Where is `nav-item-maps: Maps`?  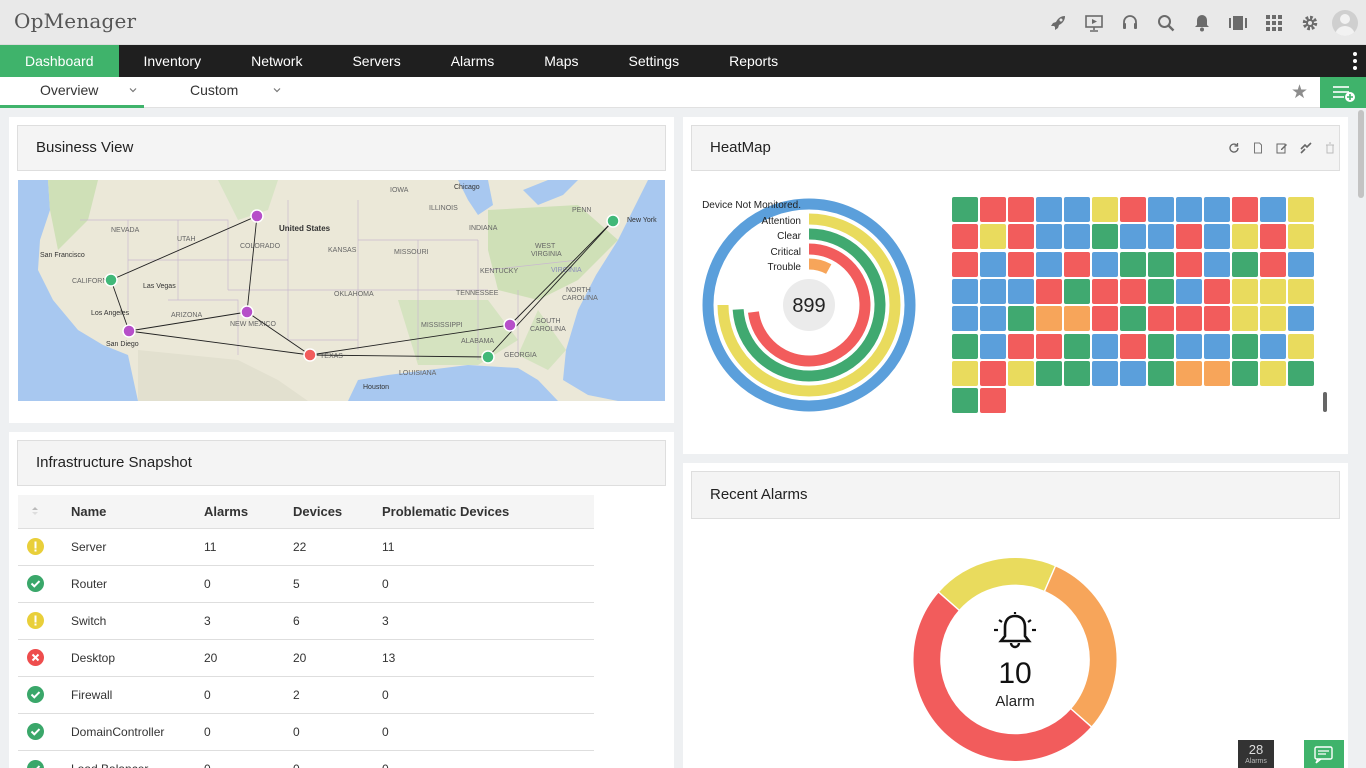
nav-item-maps: Maps is located at coordinates (561, 61).